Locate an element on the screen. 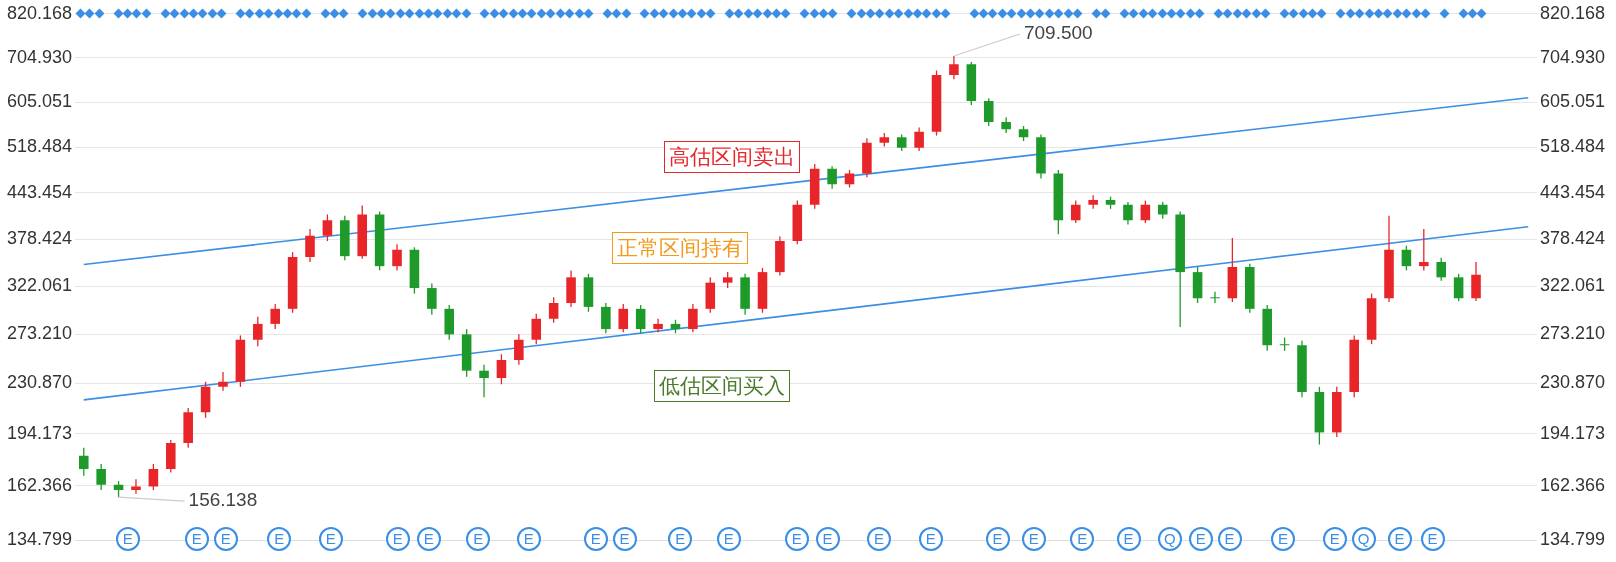 The image size is (1616, 562). y-tick-label: 194.173 is located at coordinates (39, 432).